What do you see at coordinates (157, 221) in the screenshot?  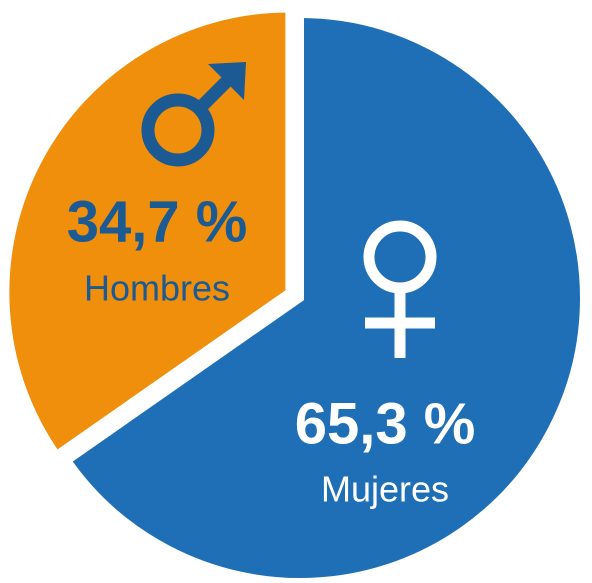 I see `value-label: 34,7 %` at bounding box center [157, 221].